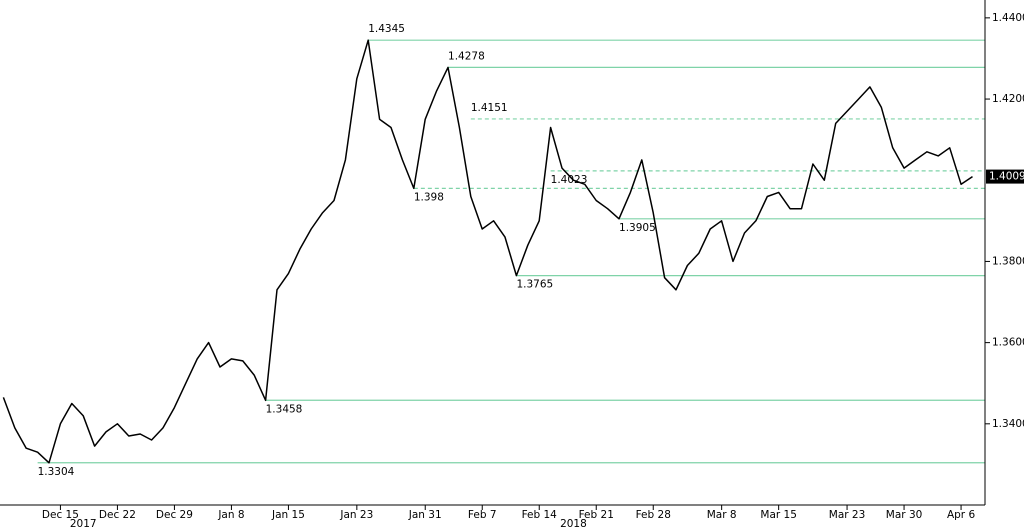 This screenshot has width=1024, height=528. What do you see at coordinates (1008, 99) in the screenshot?
I see `y-tick-label: 1.4200` at bounding box center [1008, 99].